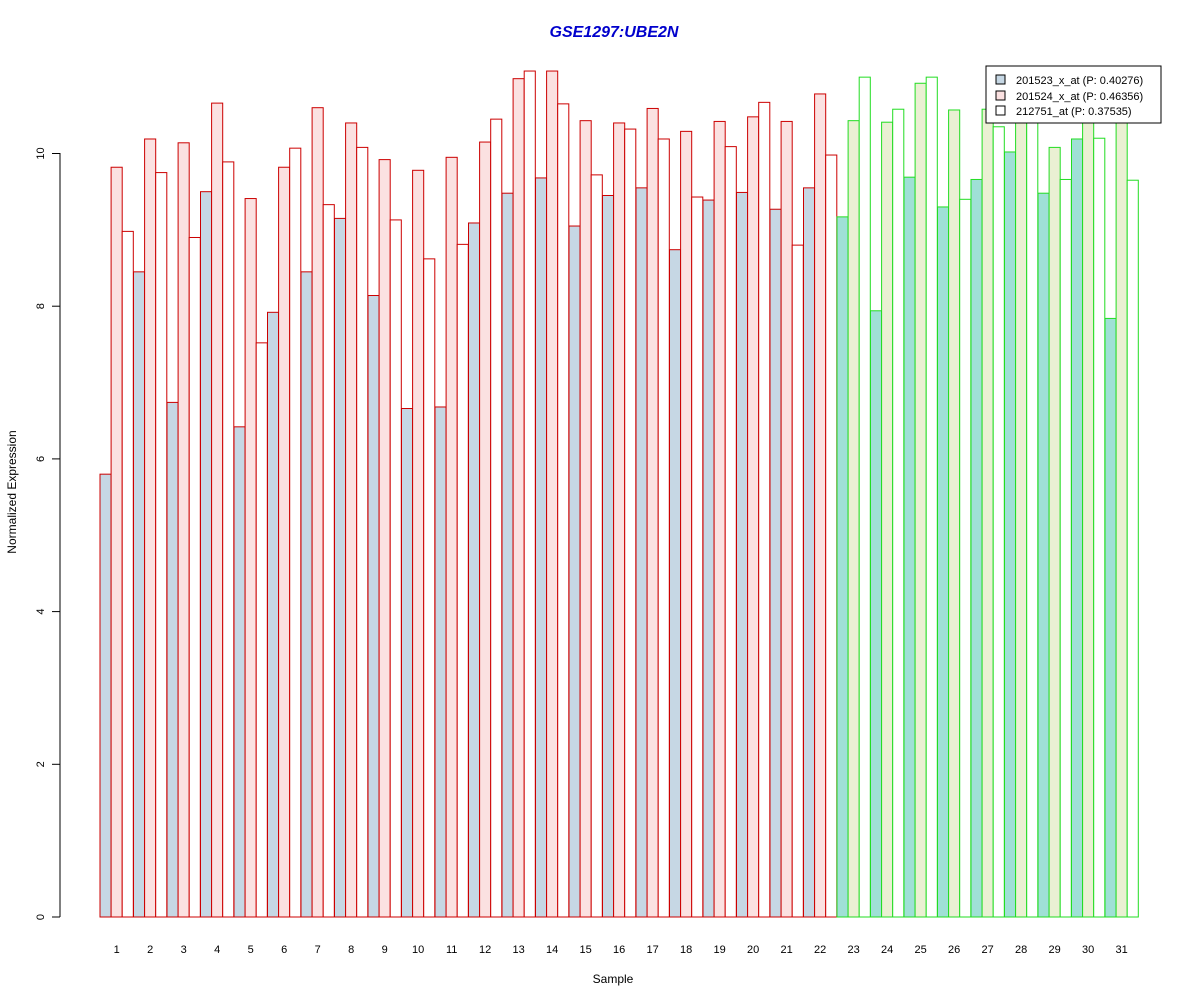 This screenshot has height=1000, width=1200. What do you see at coordinates (1055, 950) in the screenshot?
I see `x-tick-label: 29` at bounding box center [1055, 950].